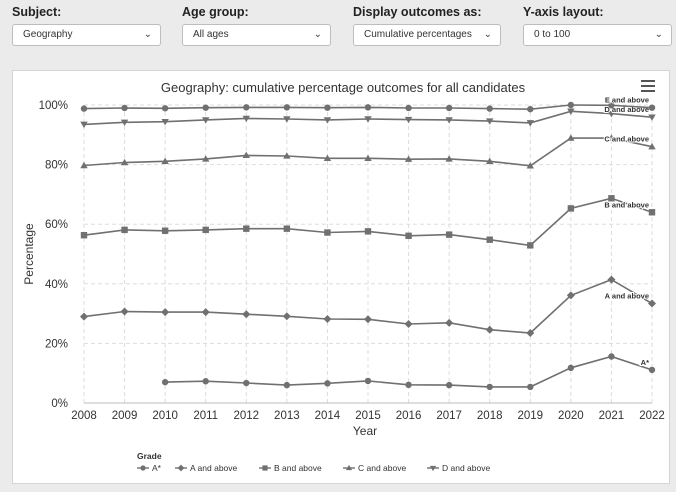  What do you see at coordinates (409, 416) in the screenshot?
I see `x-tick-label: 2016` at bounding box center [409, 416].